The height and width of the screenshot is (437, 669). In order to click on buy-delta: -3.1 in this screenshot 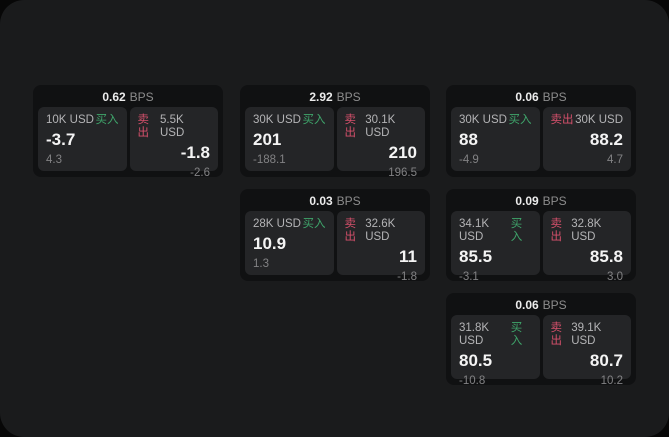, I will do `click(469, 277)`.